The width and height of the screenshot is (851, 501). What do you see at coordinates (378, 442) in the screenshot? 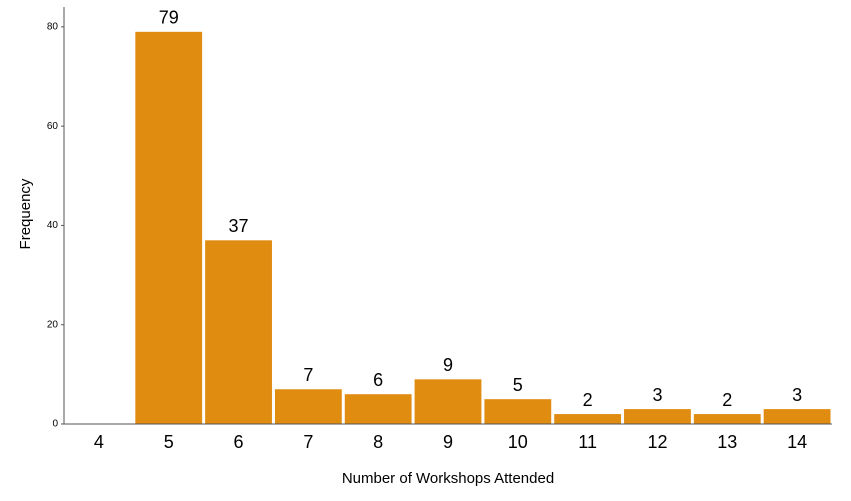
I see `x-tick-label: 8` at bounding box center [378, 442].